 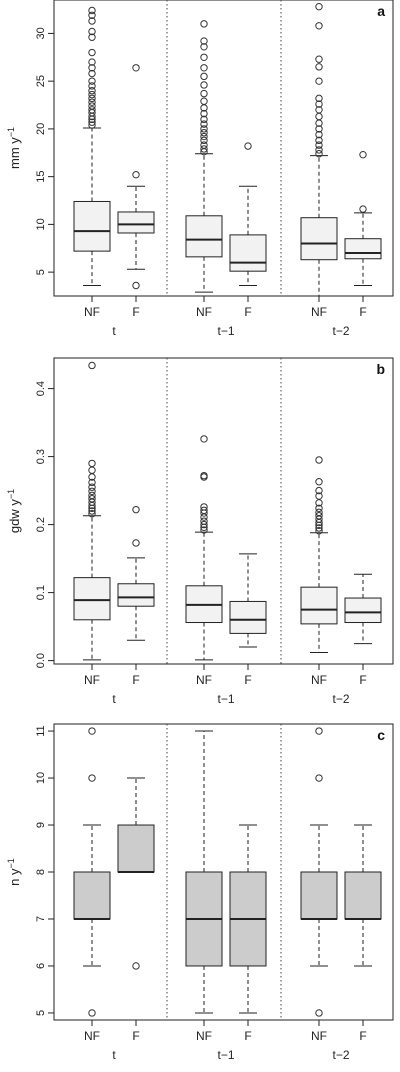 I want to click on y-tick-label: 0.1, so click(x=41, y=592).